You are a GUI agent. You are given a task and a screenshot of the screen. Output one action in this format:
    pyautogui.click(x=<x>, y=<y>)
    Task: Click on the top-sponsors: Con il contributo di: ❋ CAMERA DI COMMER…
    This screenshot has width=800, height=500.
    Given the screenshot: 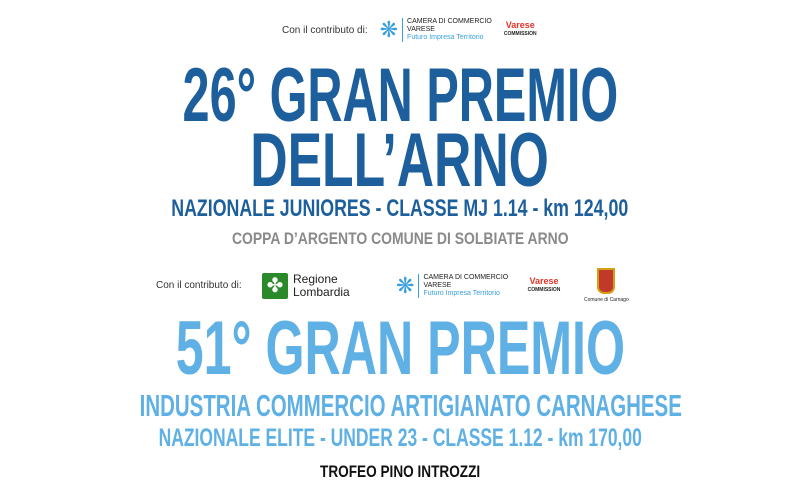 What is the action you would take?
    pyautogui.click(x=409, y=30)
    